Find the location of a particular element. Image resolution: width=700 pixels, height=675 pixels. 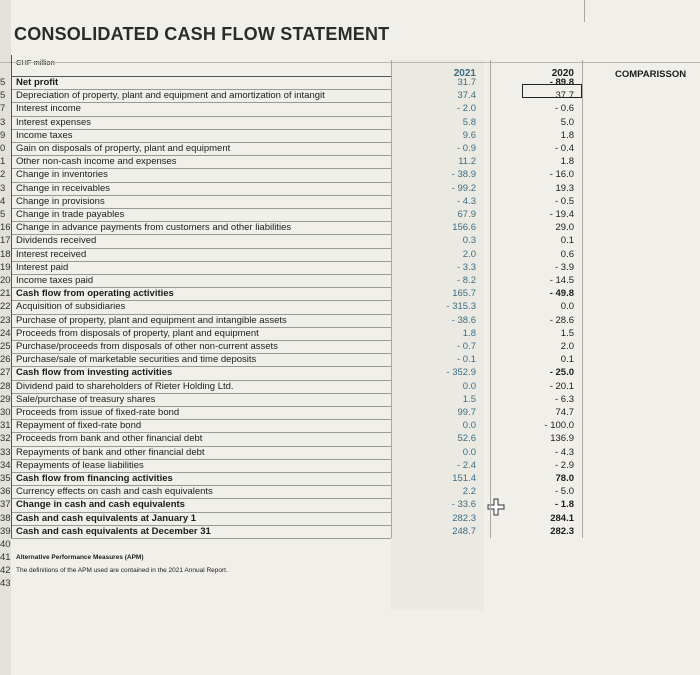

row-label: Repayments of lease liabilities is located at coordinates (80, 465).